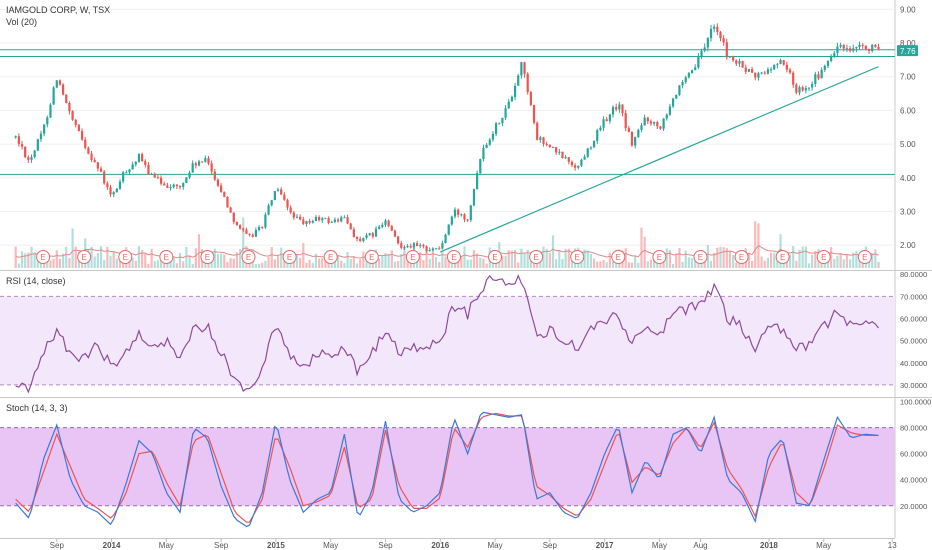 Image resolution: width=932 pixels, height=550 pixels. I want to click on earnings-marker-circle, so click(43, 257).